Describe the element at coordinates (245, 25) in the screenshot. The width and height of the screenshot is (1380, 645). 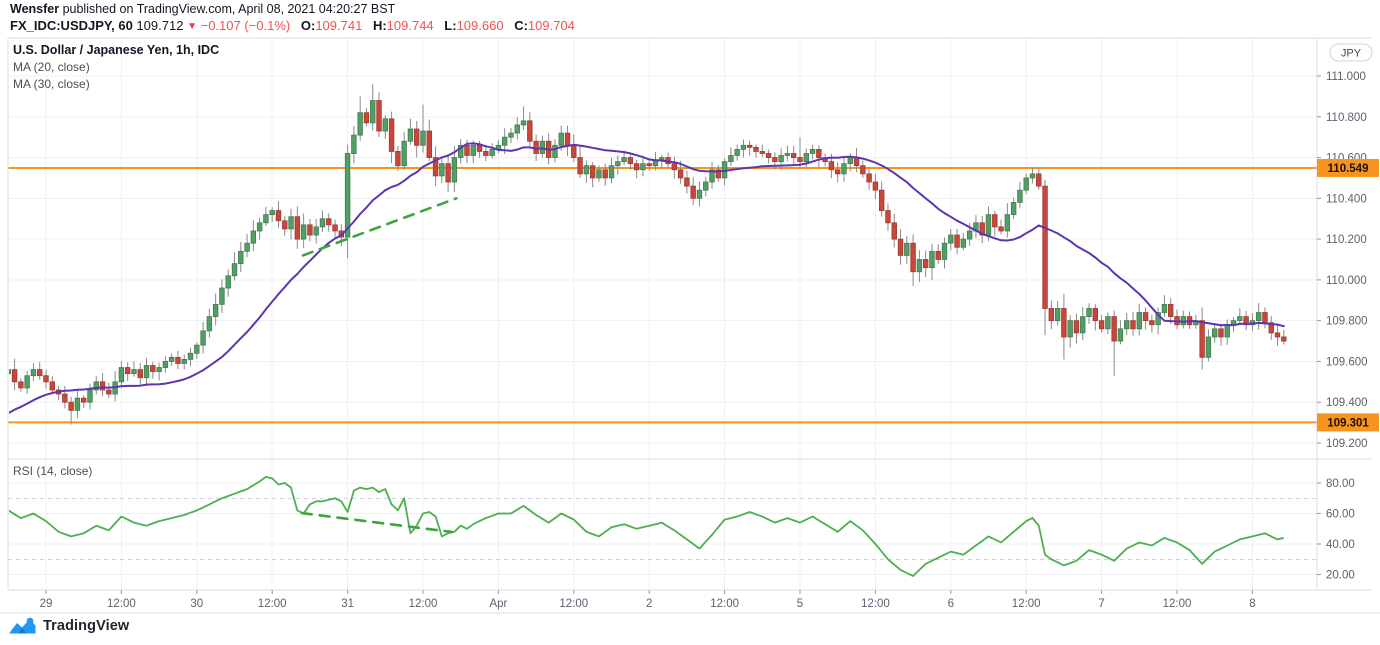
I see `price-change: −0.107 (−0.1%)` at that location.